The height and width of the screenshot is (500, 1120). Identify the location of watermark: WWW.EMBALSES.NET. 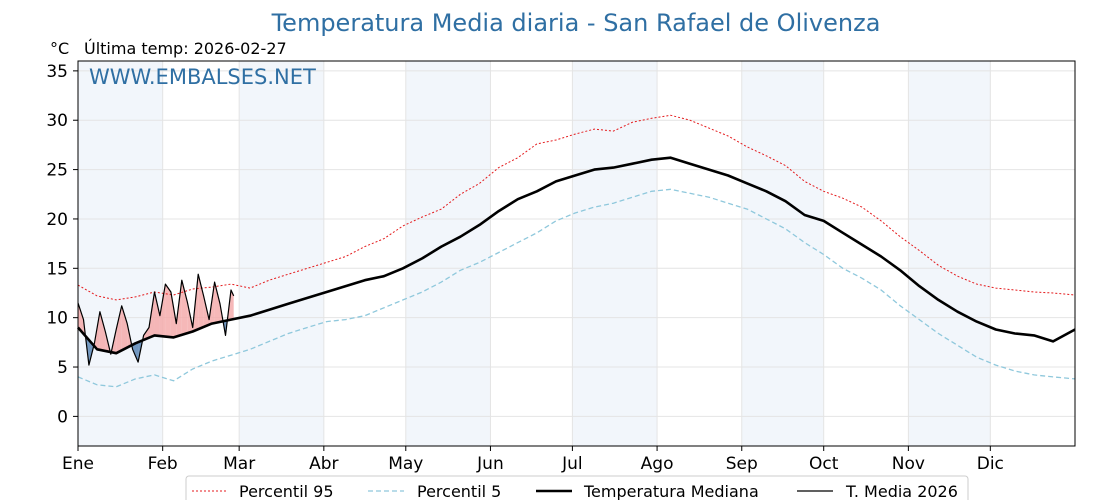
(202, 77).